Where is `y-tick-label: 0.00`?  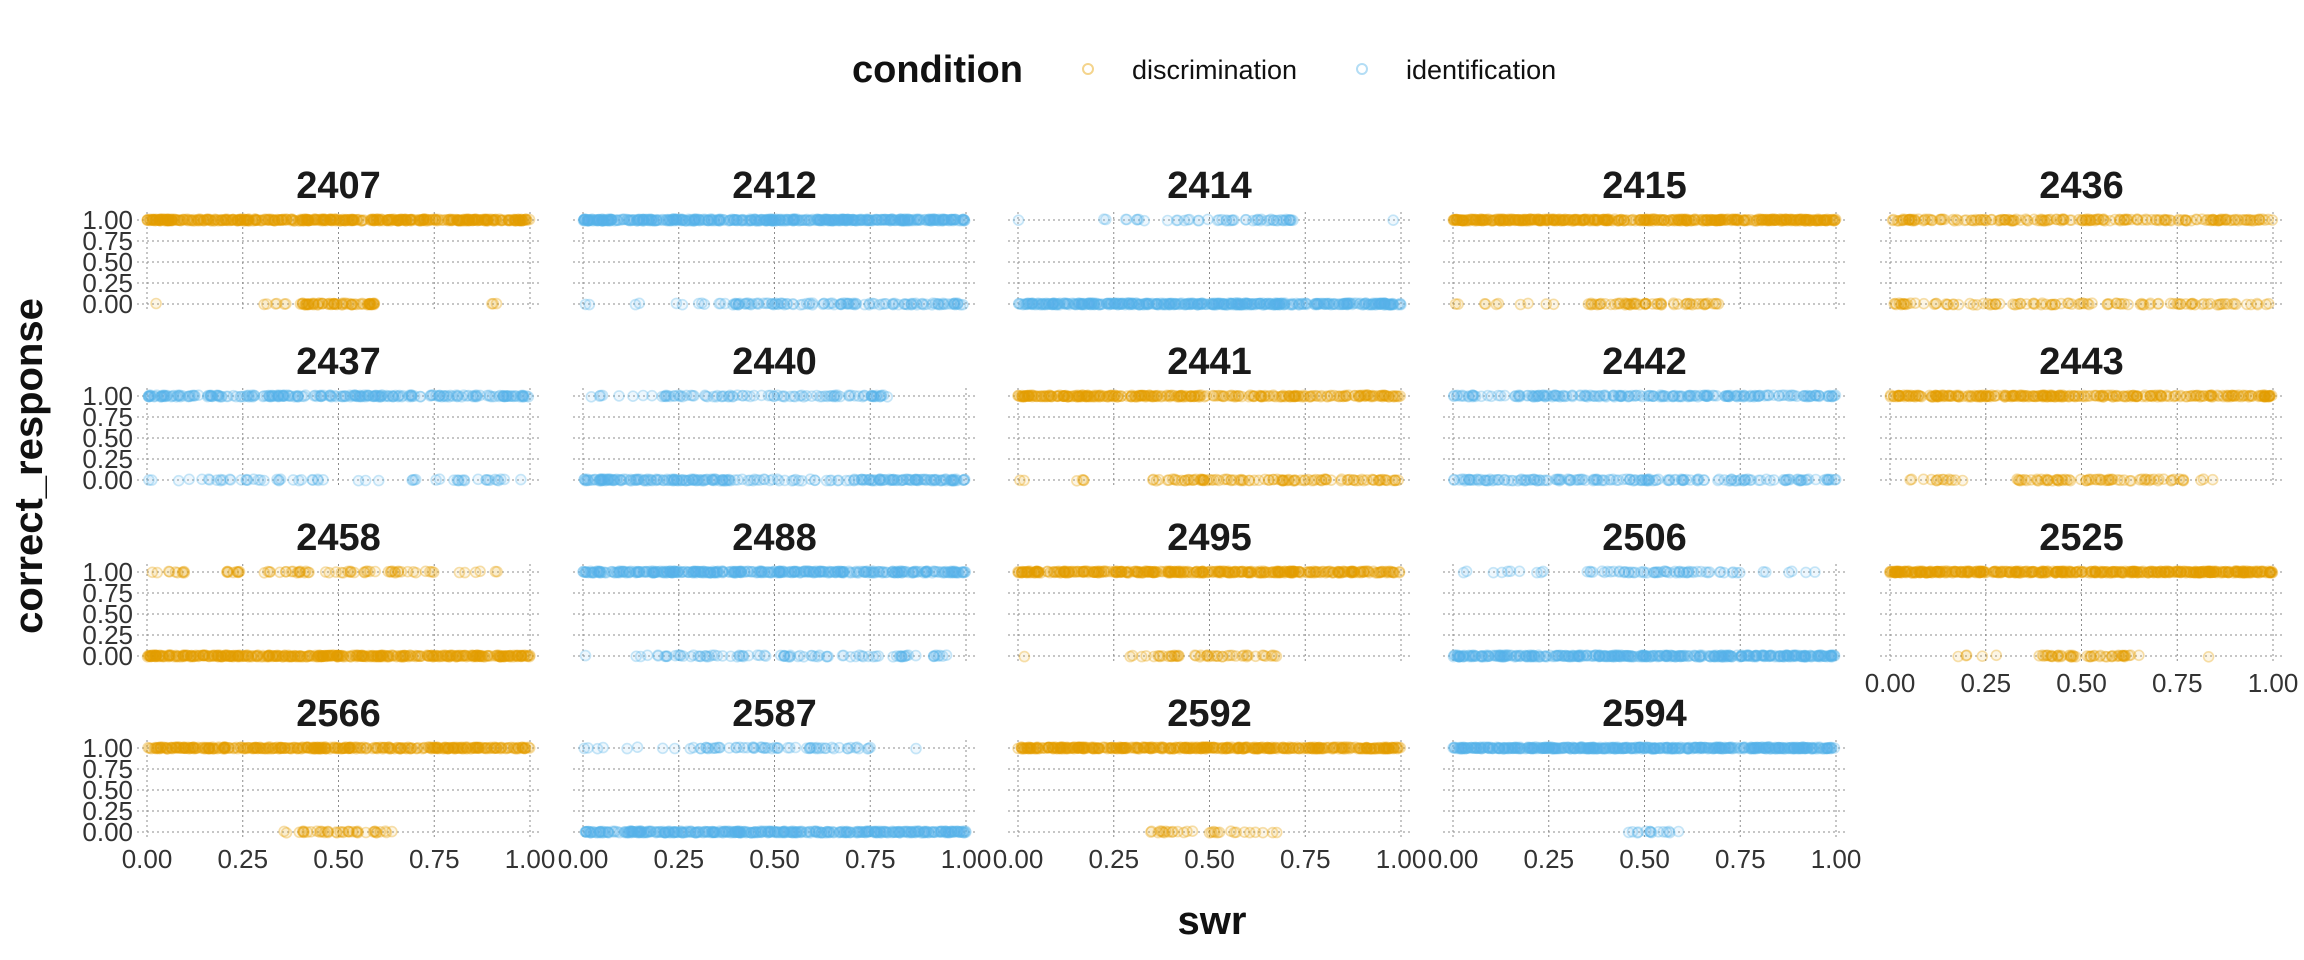 y-tick-label: 0.00 is located at coordinates (107, 304).